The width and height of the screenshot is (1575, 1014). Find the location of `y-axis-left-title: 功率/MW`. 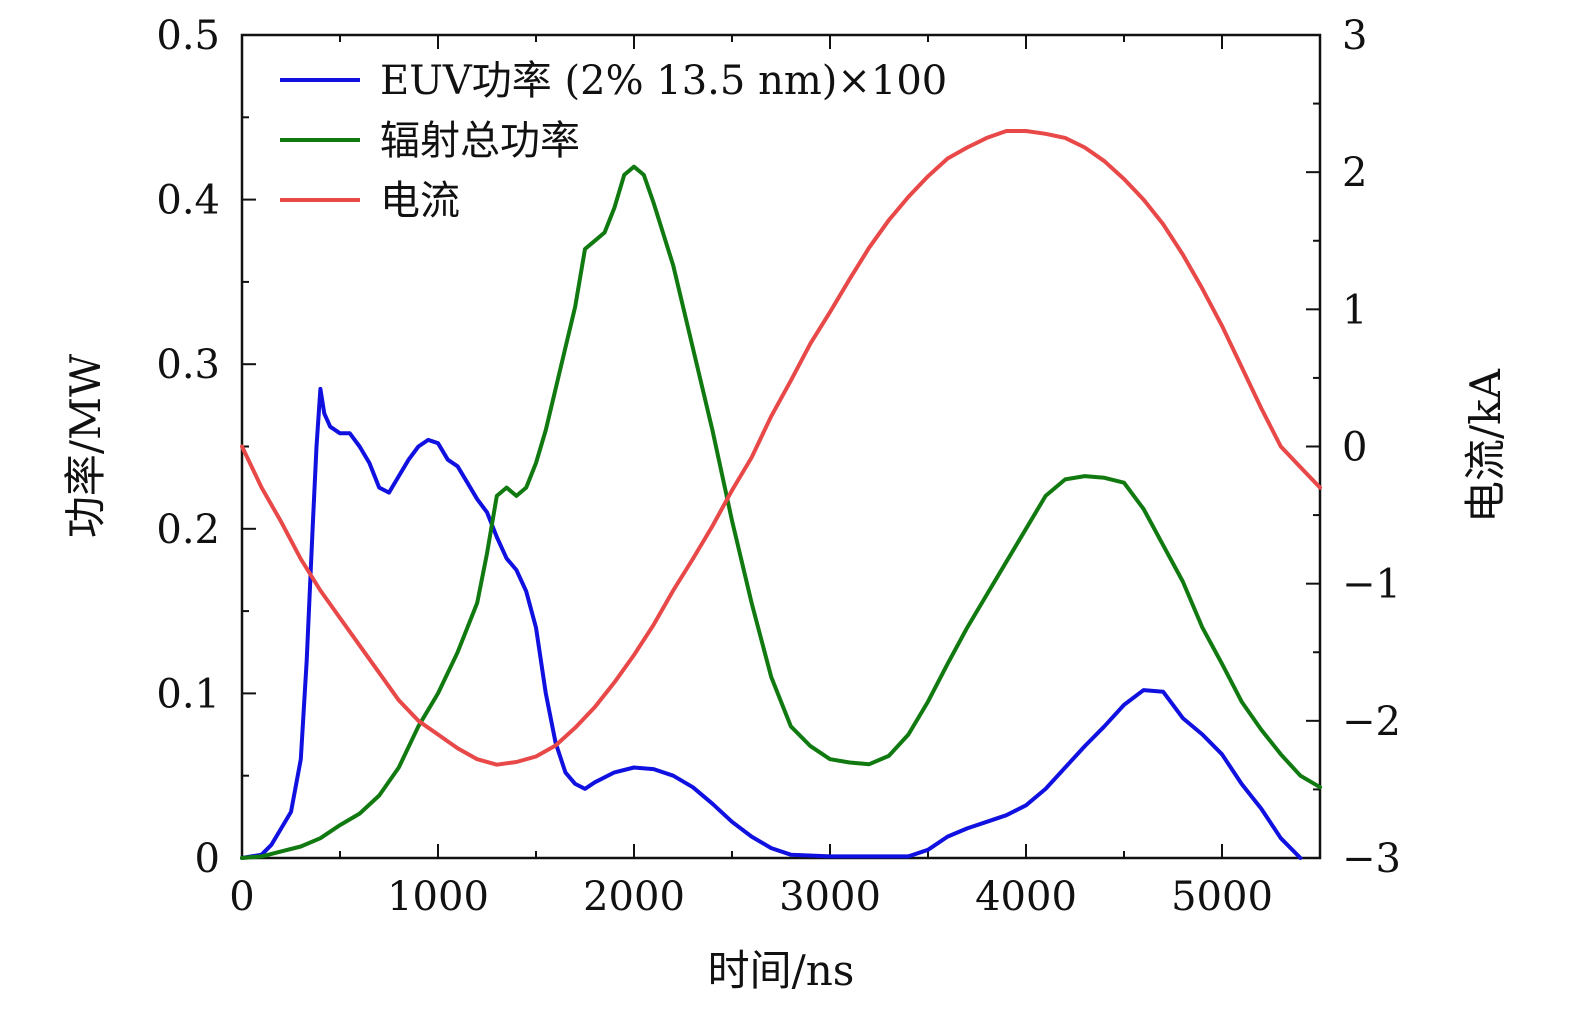

y-axis-left-title: 功率/MW is located at coordinates (85, 445).